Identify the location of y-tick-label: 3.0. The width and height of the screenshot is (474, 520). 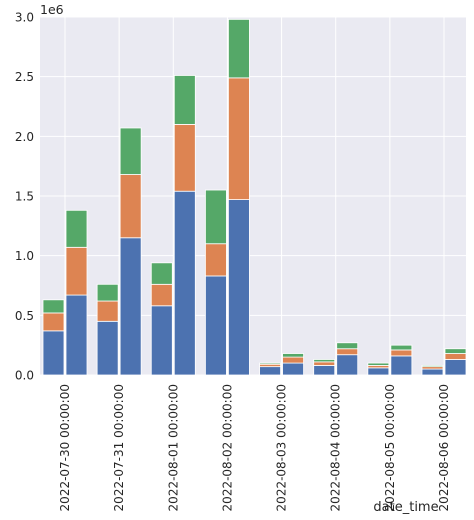
(24, 18).